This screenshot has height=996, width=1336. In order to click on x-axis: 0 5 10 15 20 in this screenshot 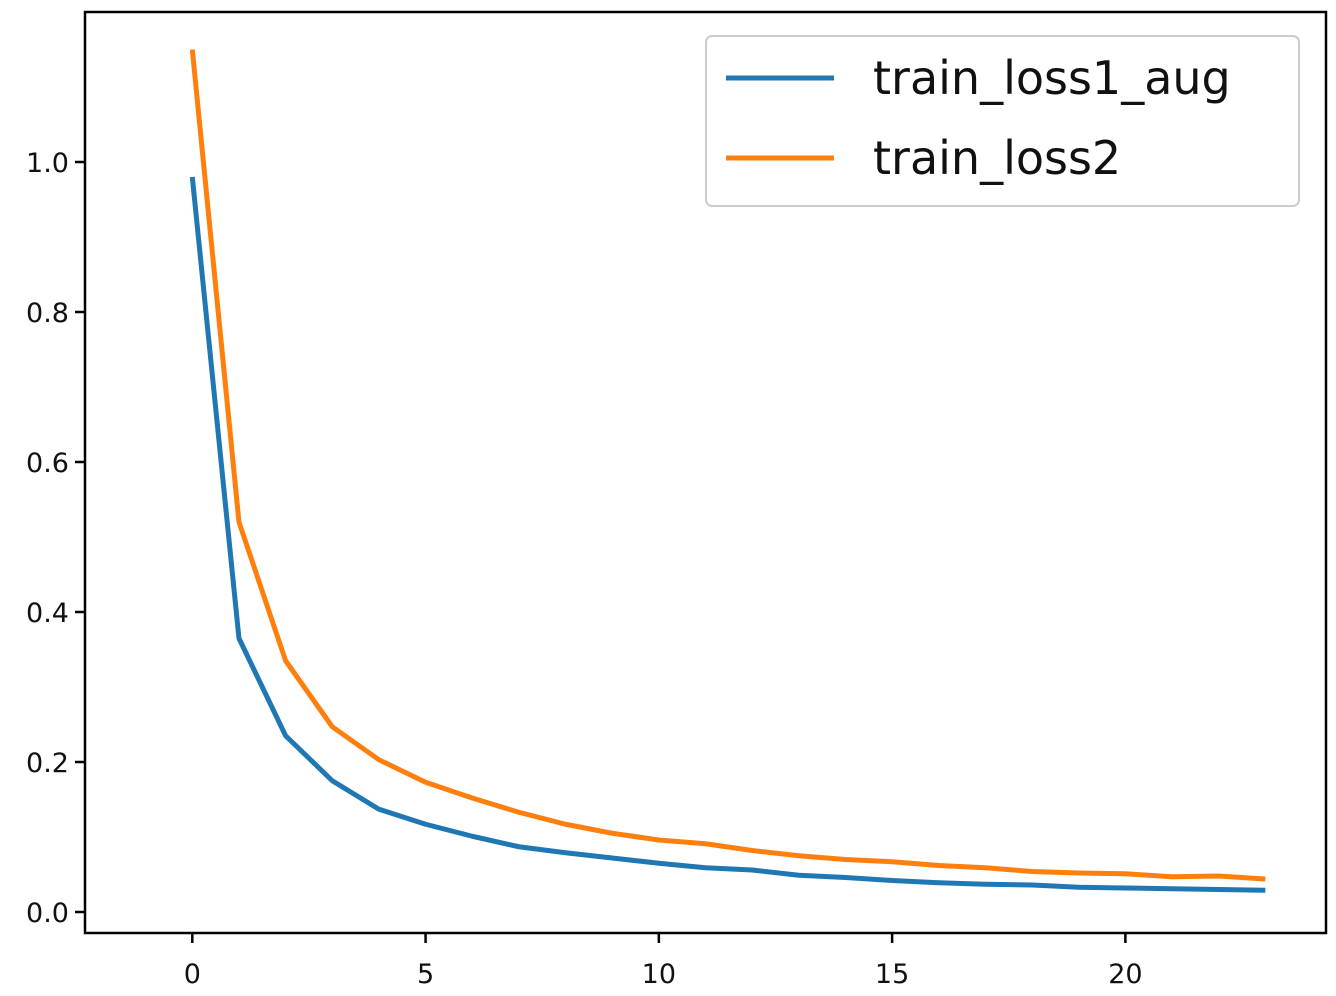, I will do `click(663, 961)`.